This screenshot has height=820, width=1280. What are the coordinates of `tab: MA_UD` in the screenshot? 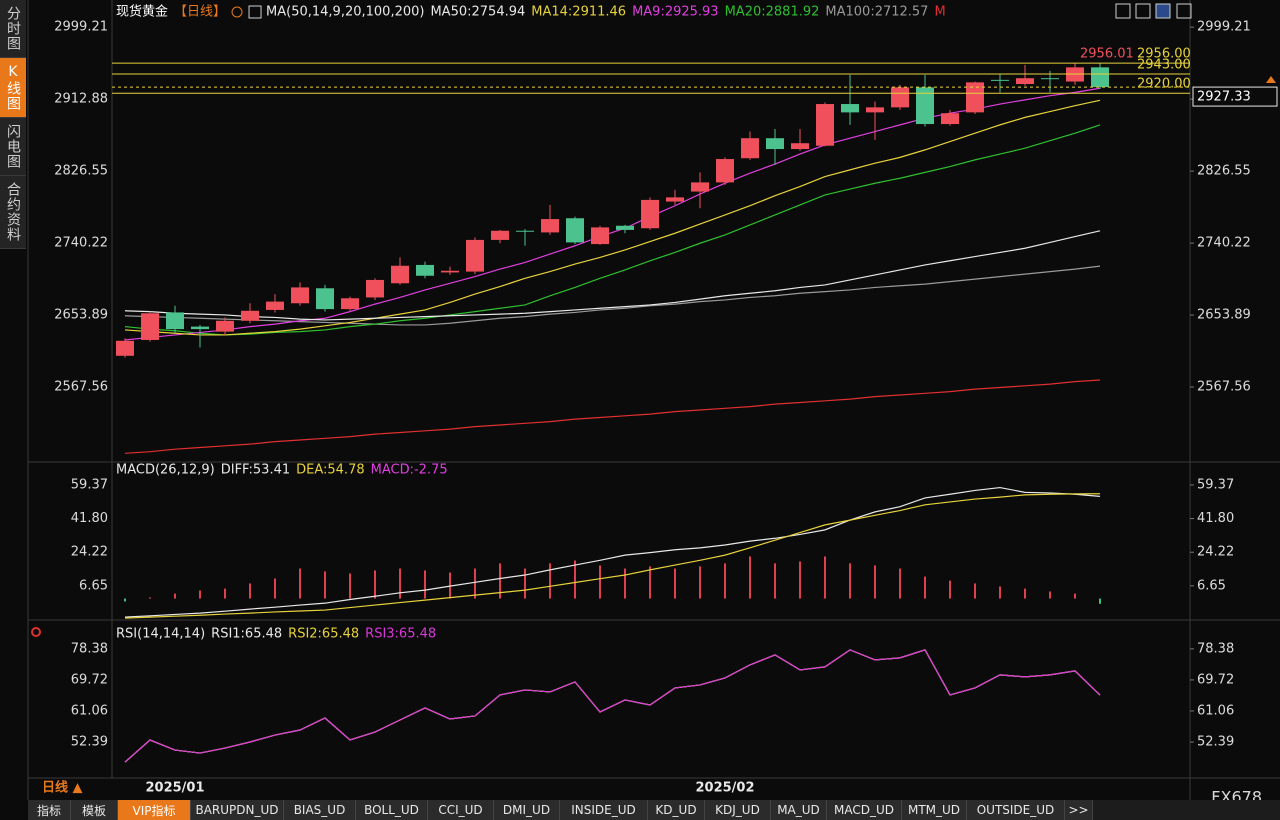 It's located at (799, 810).